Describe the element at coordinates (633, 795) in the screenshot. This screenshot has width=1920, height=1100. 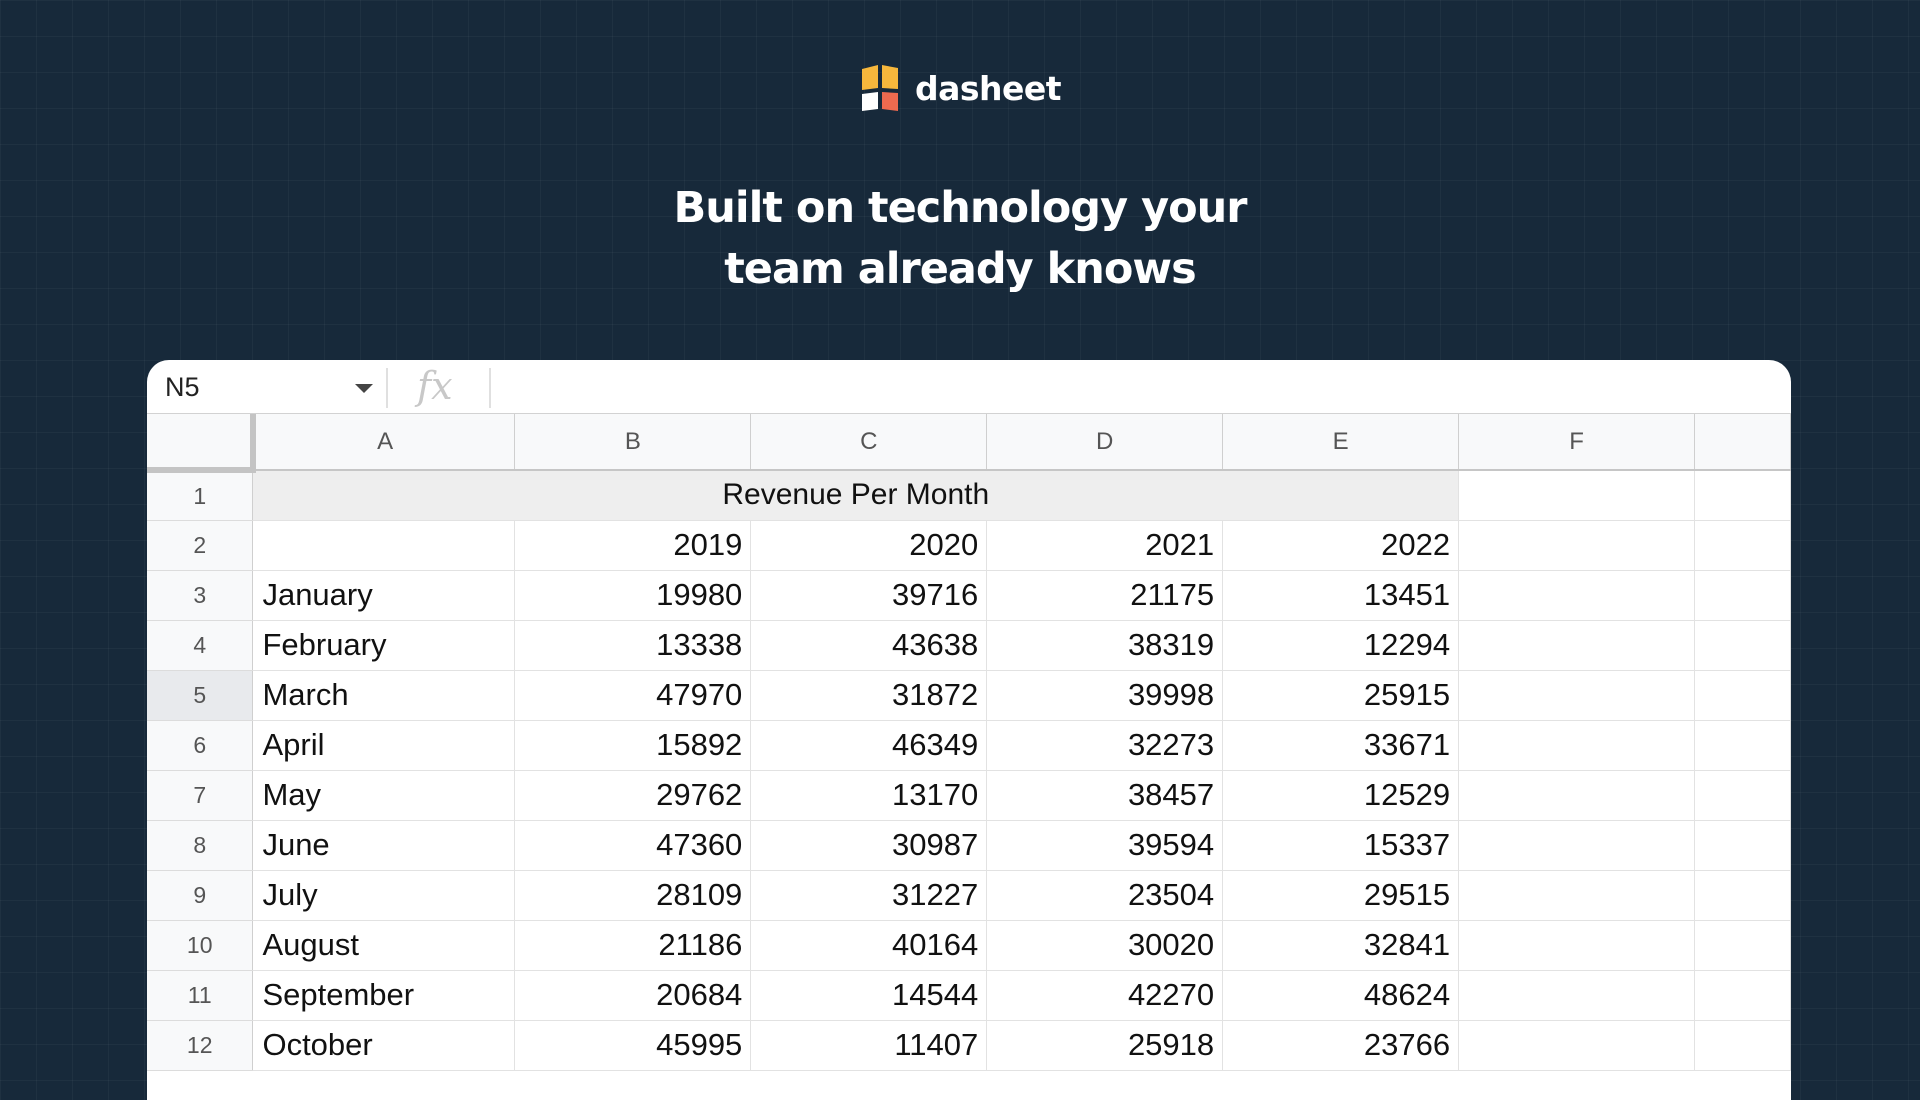
I see `value-cell: 29762` at that location.